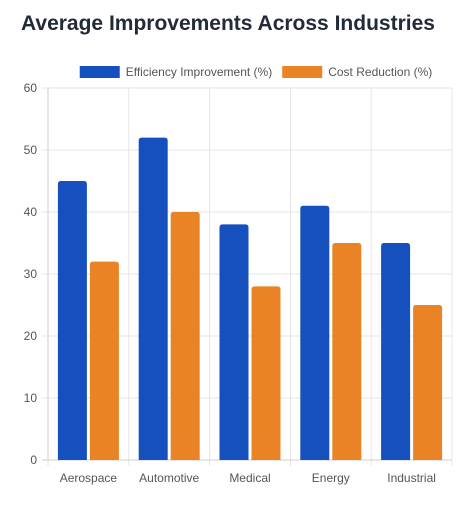 Image resolution: width=462 pixels, height=505 pixels. I want to click on bar-cost-aerospace, so click(104, 360).